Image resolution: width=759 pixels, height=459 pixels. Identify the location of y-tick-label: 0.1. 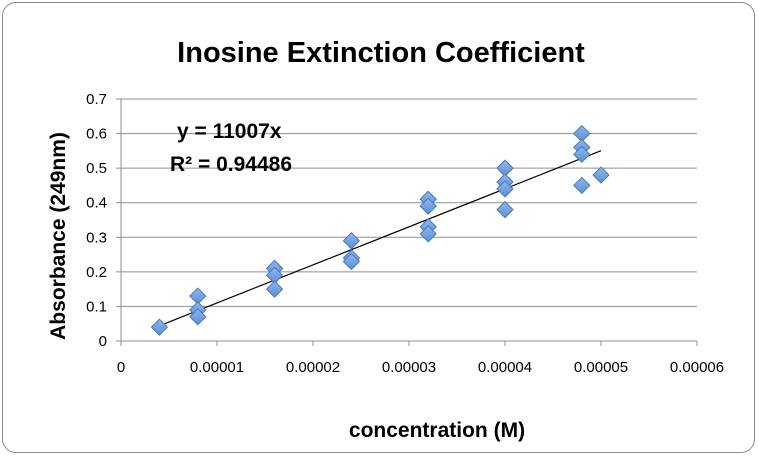
(96, 306).